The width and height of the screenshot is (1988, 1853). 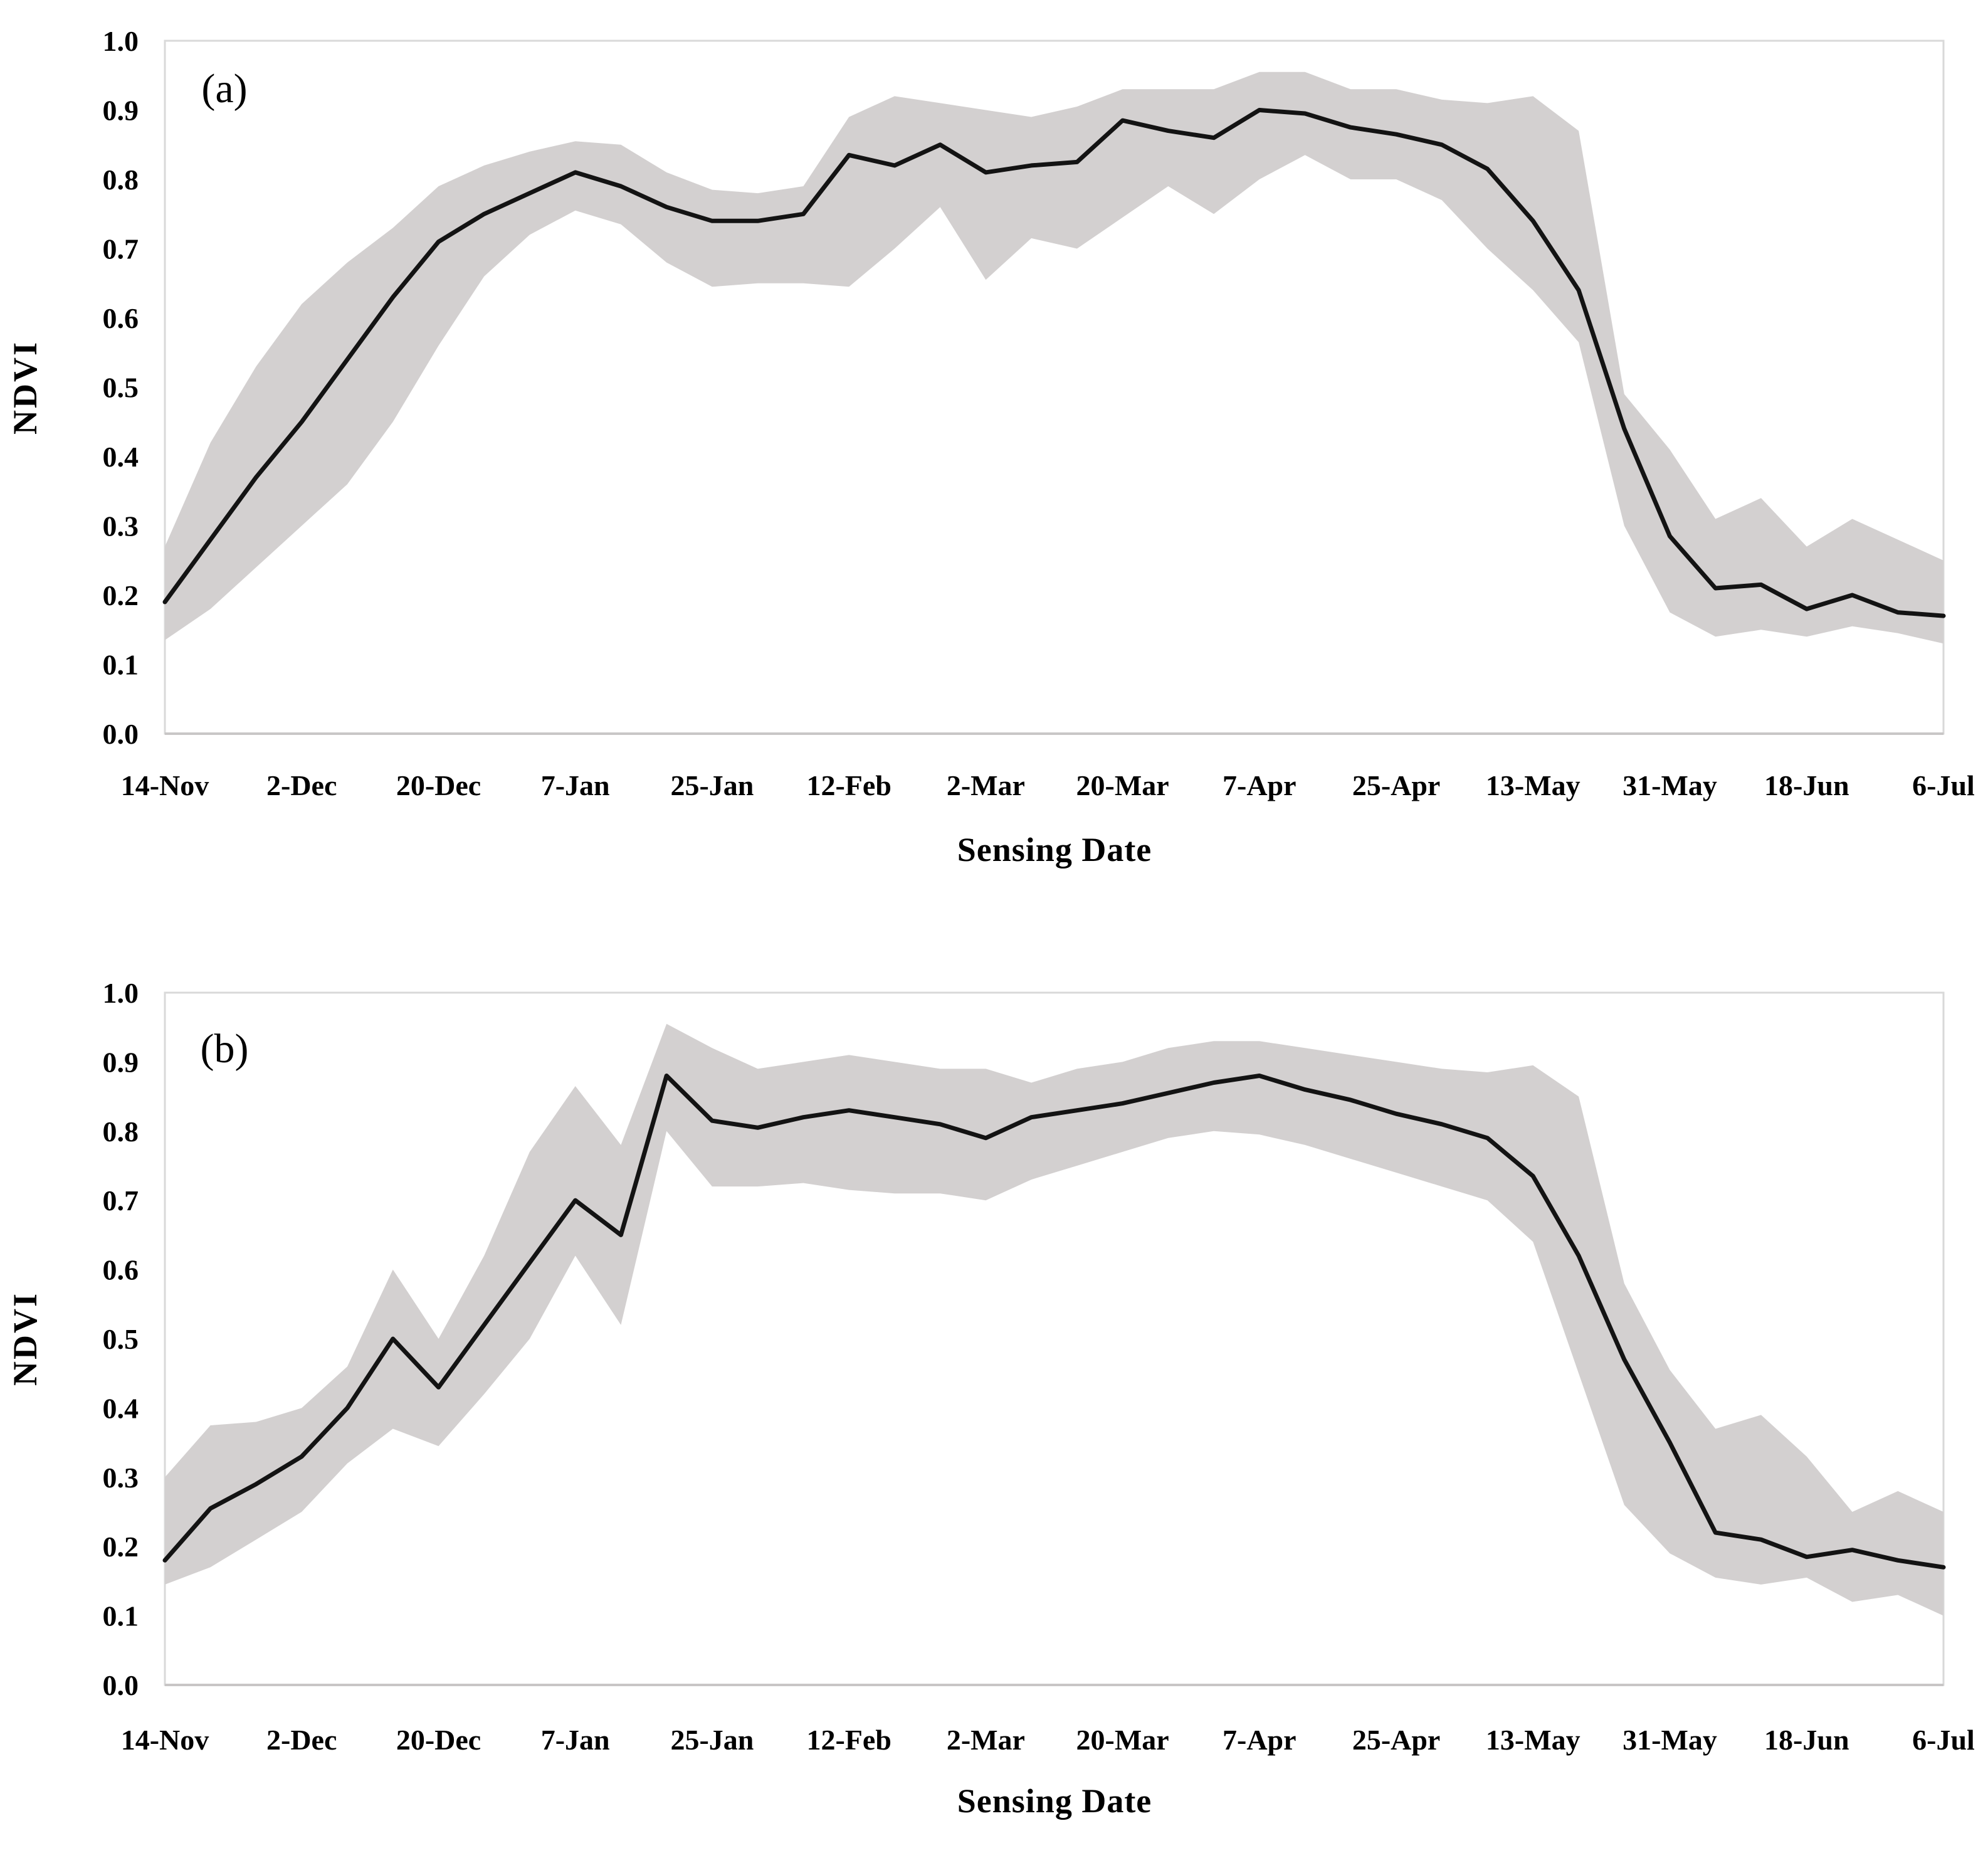 What do you see at coordinates (1054, 850) in the screenshot?
I see `x-axis-title-a: Sensing Date` at bounding box center [1054, 850].